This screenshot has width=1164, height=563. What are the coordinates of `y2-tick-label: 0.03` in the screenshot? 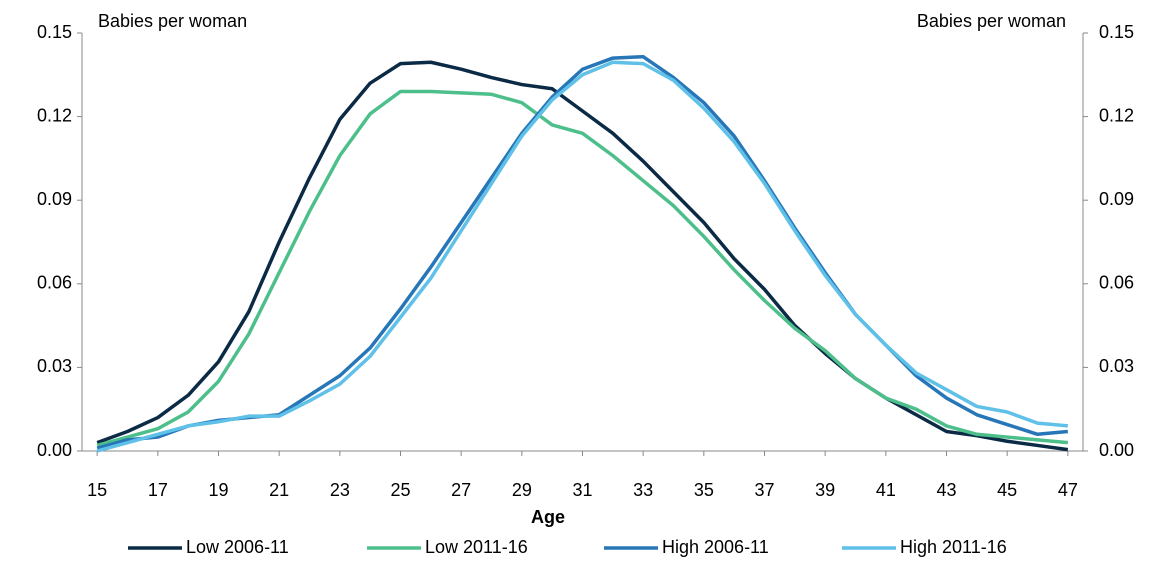 It's located at (1116, 366).